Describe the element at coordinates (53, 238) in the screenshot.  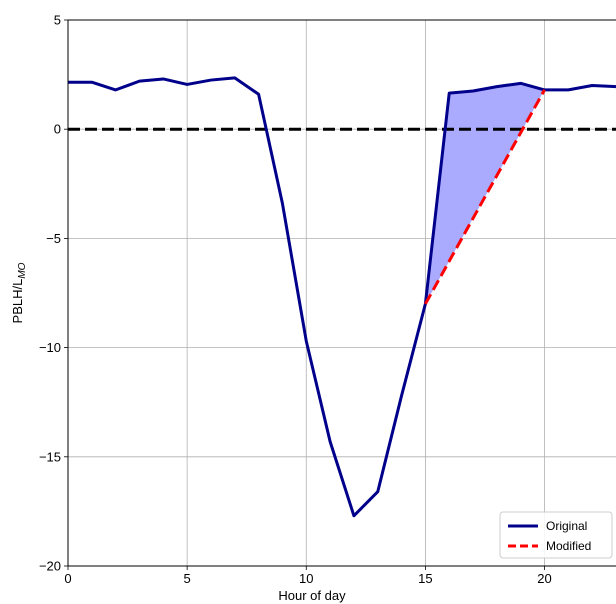
I see `y-tick-label: −5` at that location.